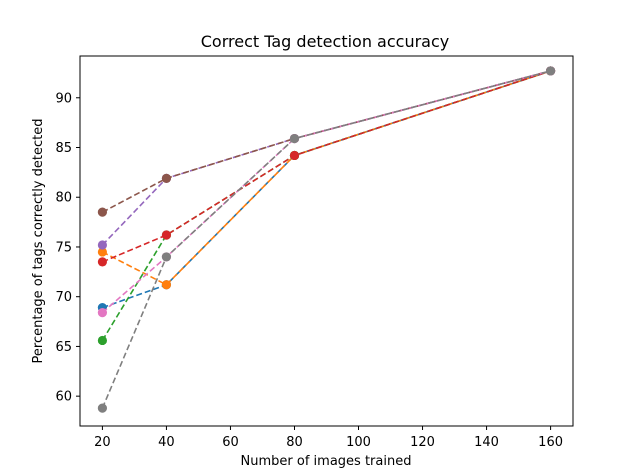  Describe the element at coordinates (38, 241) in the screenshot. I see `y-axis-label: Percentage of tags correctly detected` at that location.